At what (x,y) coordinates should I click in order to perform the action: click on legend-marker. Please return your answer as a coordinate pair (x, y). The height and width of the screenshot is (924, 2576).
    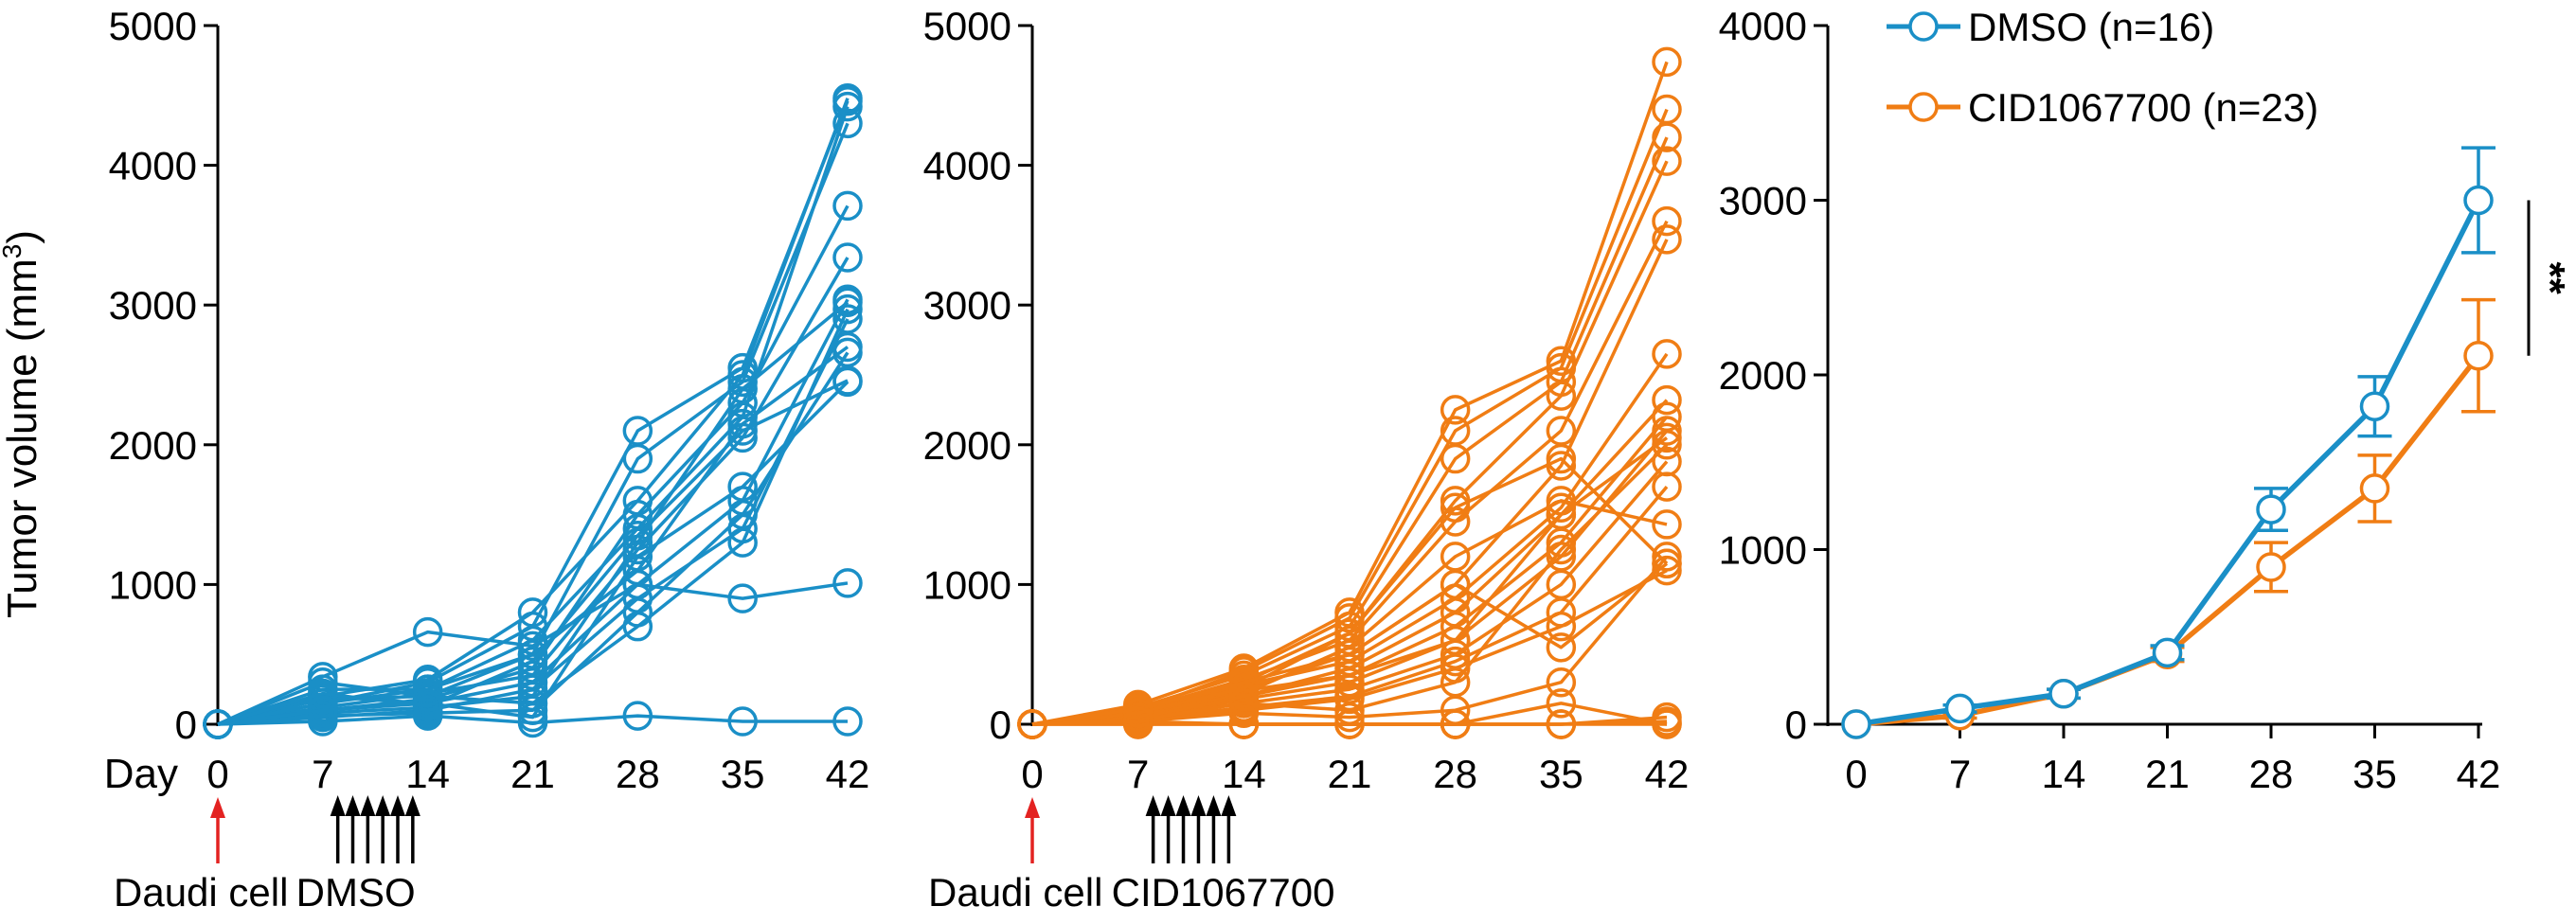
    Looking at the image, I should click on (1923, 107).